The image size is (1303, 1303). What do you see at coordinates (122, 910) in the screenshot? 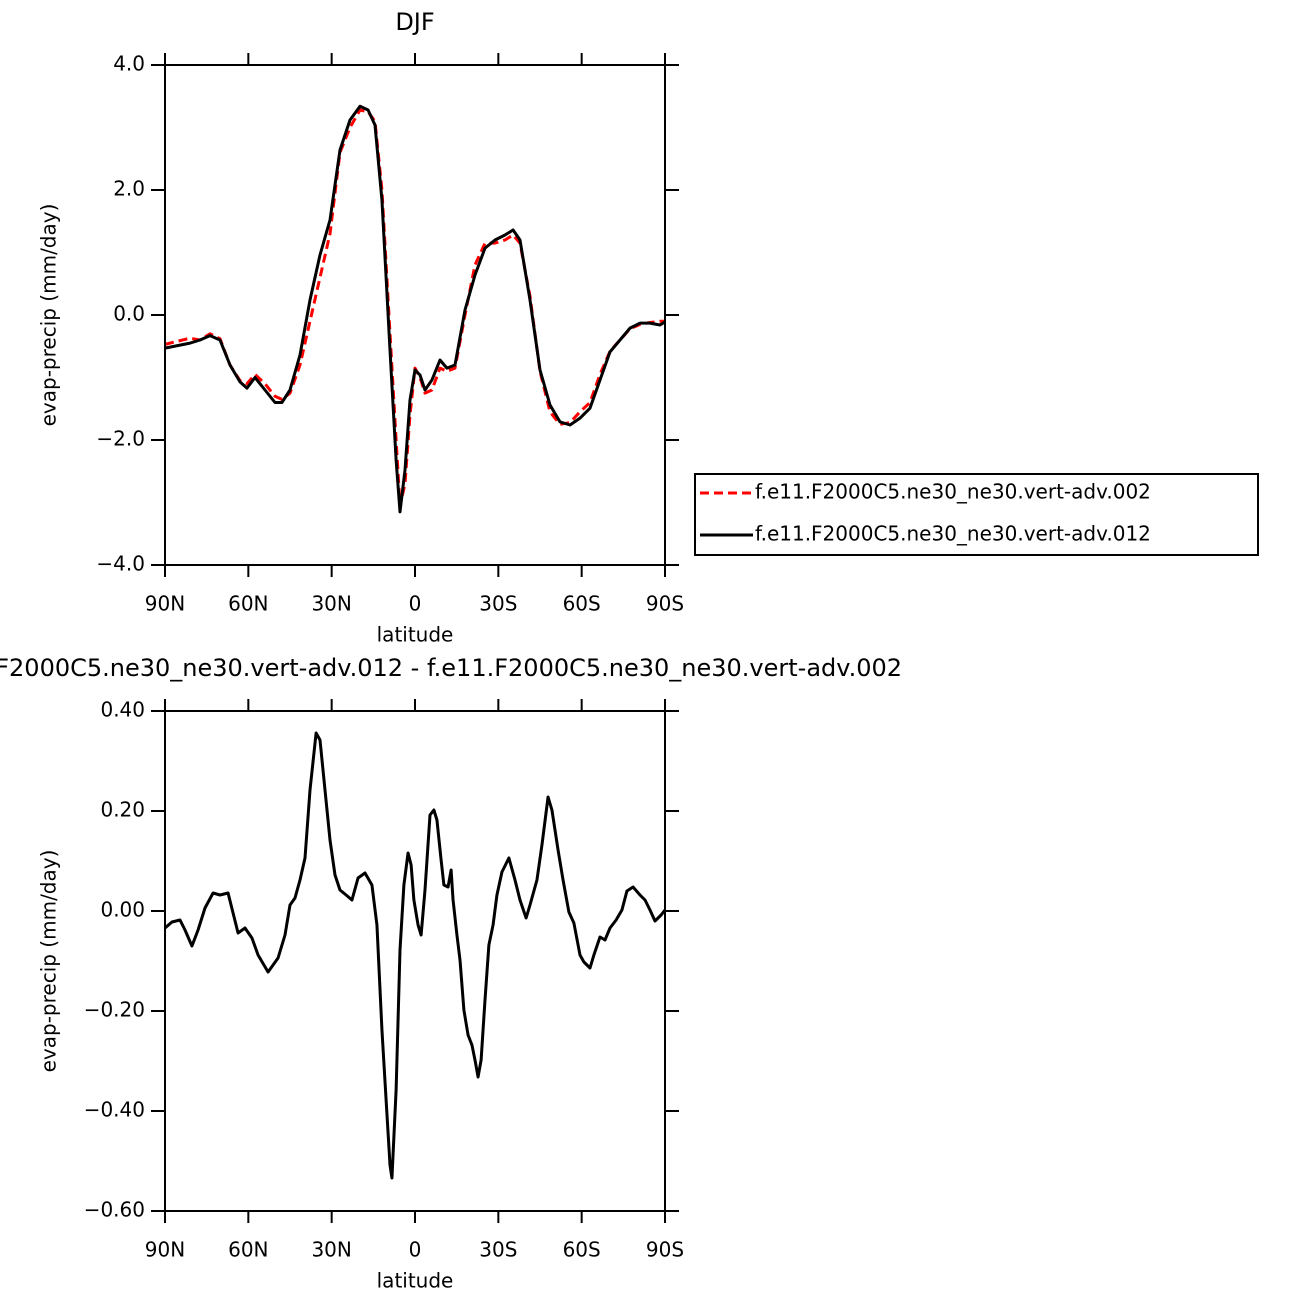
I see `y-tick-label: 0.00` at bounding box center [122, 910].